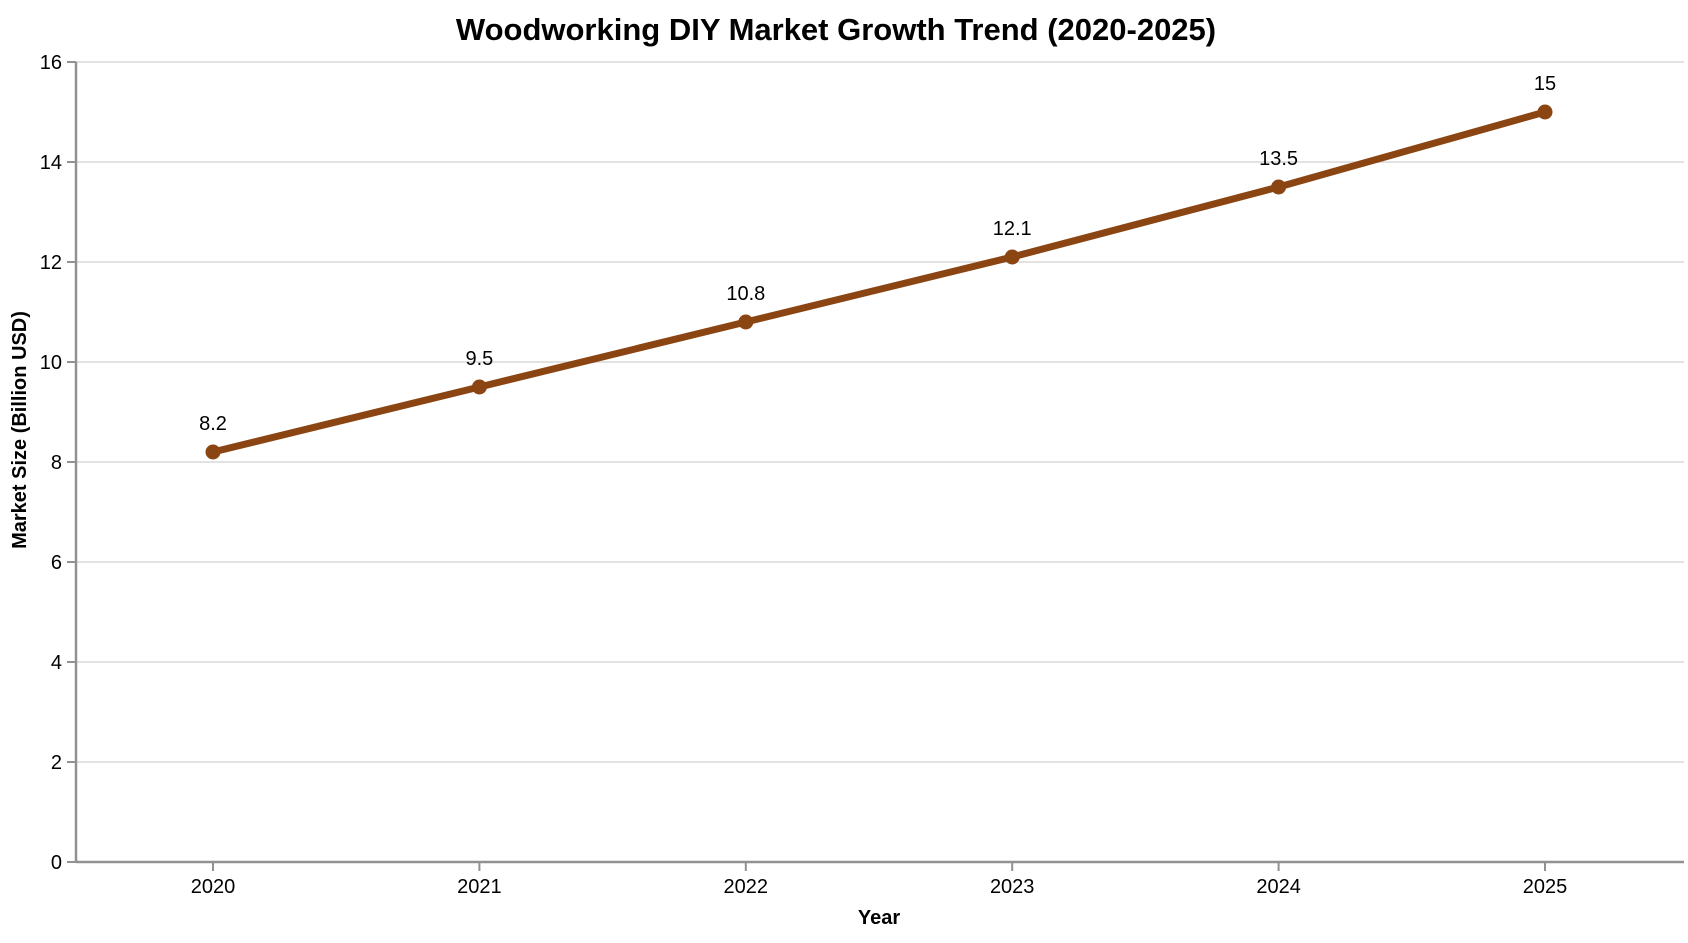 The width and height of the screenshot is (1688, 943). What do you see at coordinates (1012, 229) in the screenshot?
I see `data-point-label: 12.1` at bounding box center [1012, 229].